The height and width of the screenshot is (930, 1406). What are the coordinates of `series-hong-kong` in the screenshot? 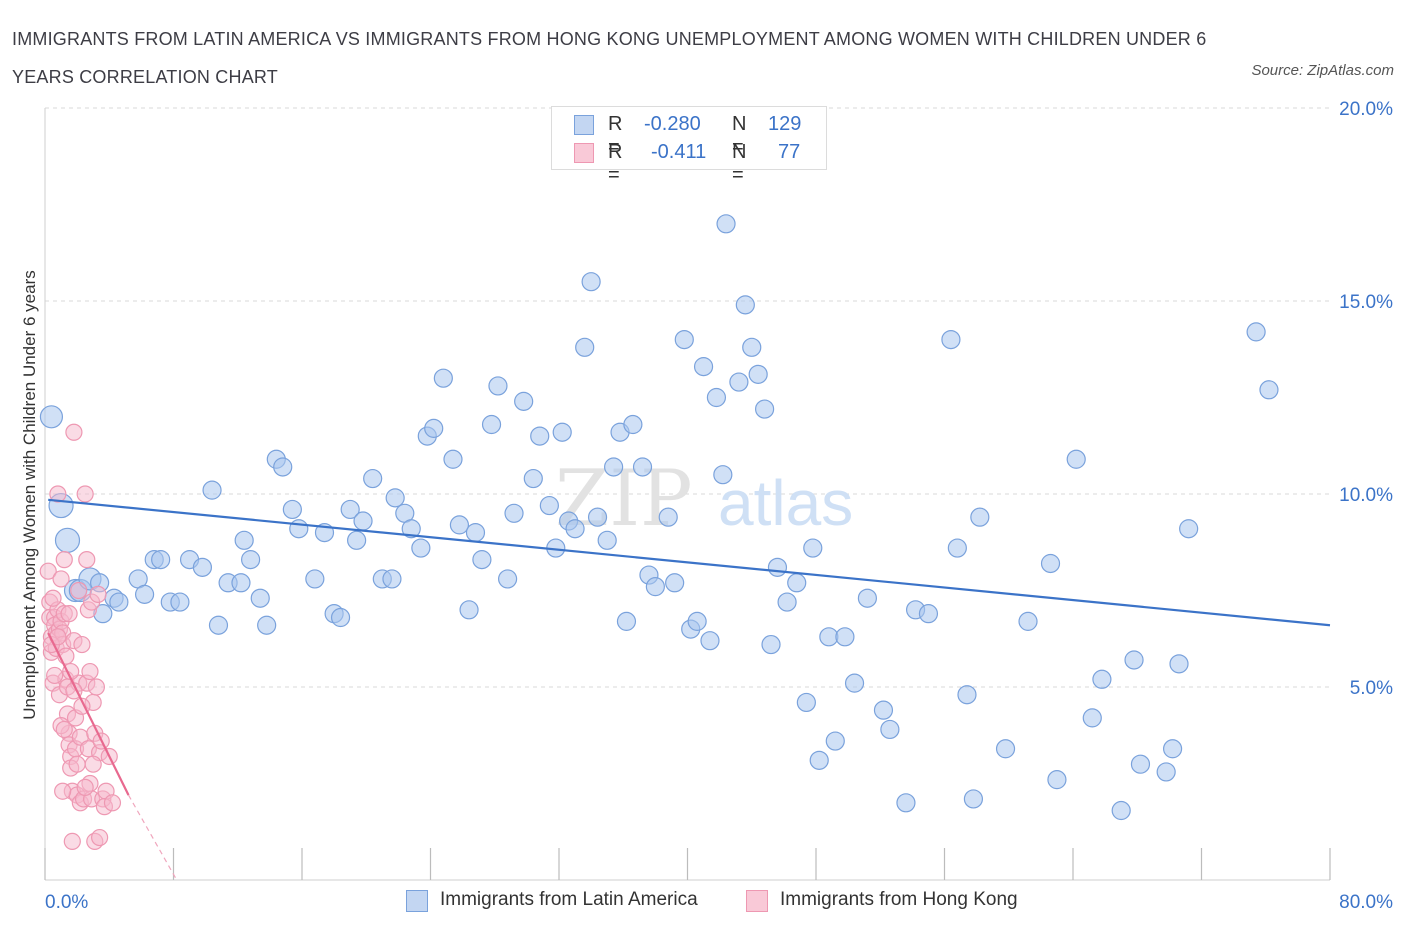 It's located at (80, 637).